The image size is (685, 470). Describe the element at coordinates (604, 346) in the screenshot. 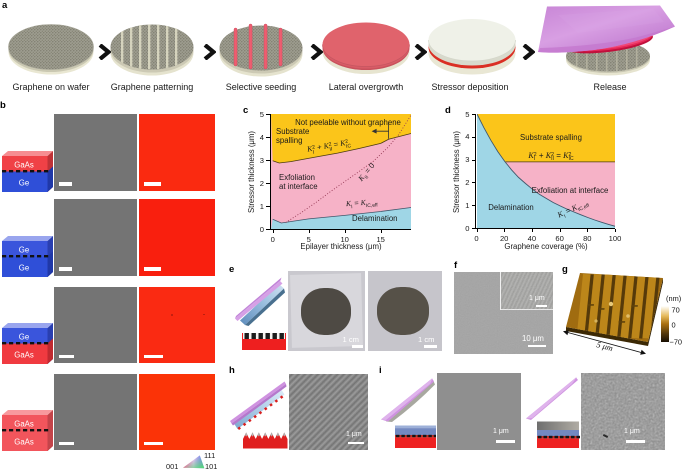

I see `svg-text: 5 μm` at that location.